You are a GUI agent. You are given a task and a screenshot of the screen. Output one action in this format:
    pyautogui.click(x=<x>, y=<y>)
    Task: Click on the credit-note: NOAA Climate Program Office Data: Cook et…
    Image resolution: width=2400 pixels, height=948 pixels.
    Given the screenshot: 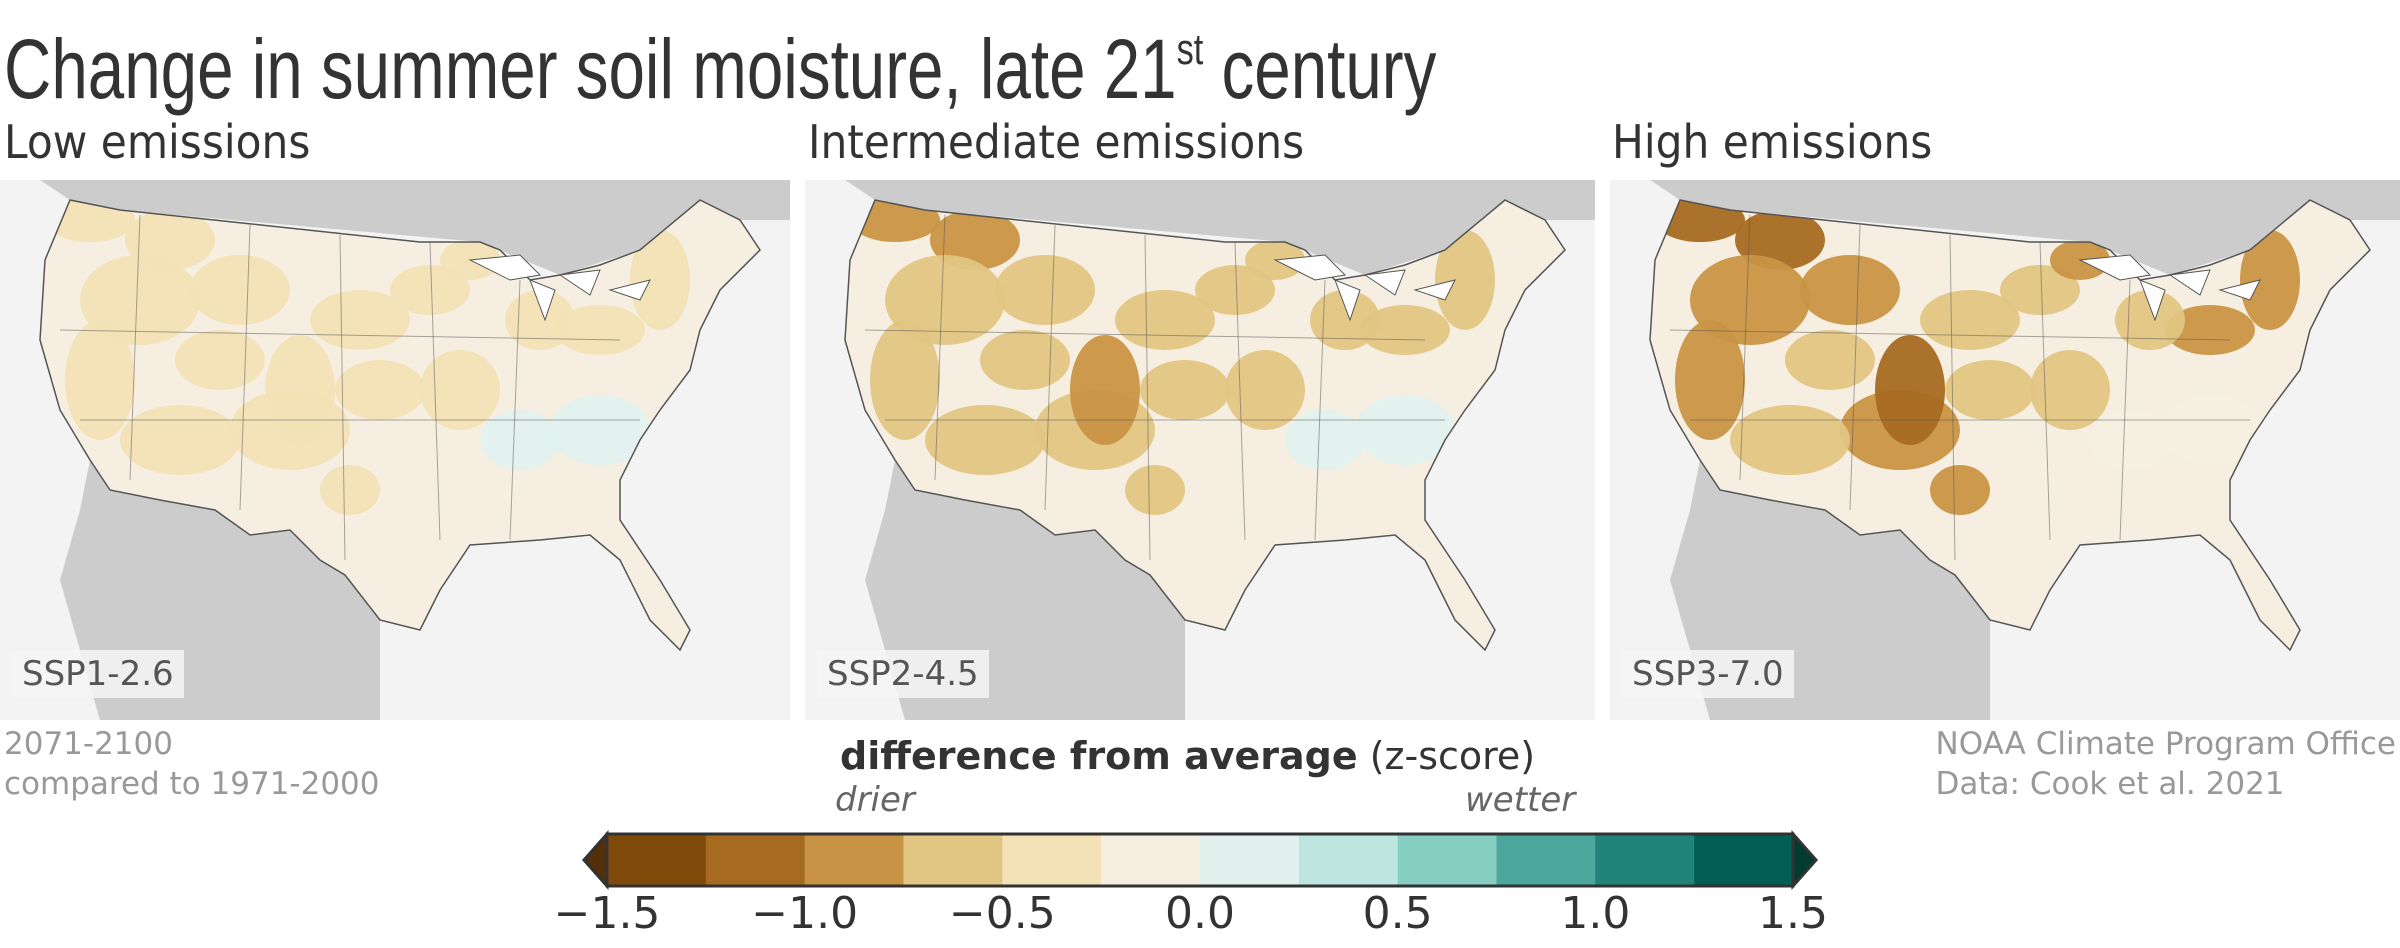 What is the action you would take?
    pyautogui.click(x=2166, y=764)
    